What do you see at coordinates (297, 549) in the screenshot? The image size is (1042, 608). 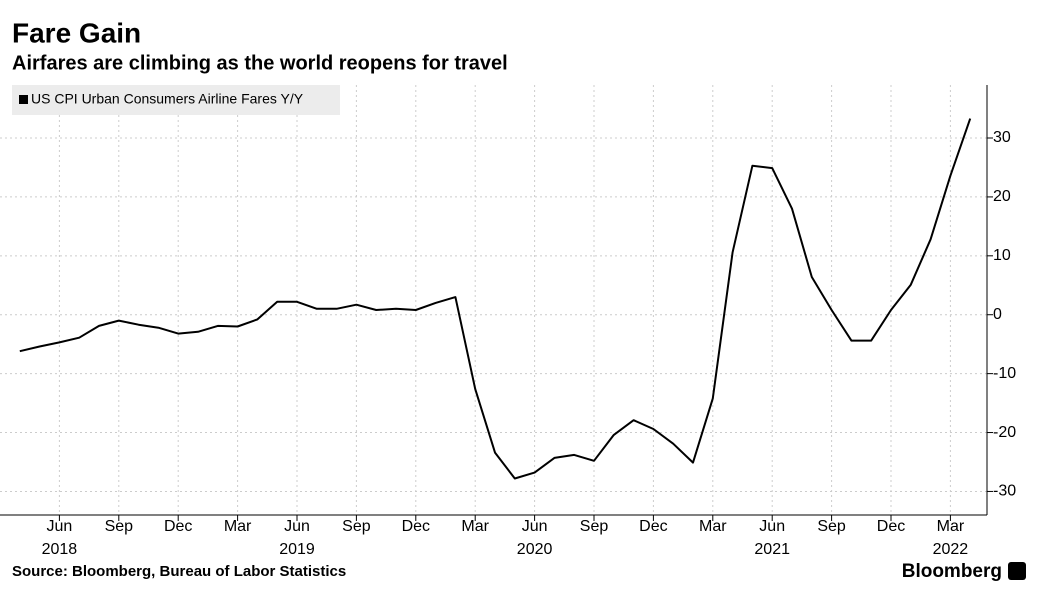 I see `x-year-label: 2019` at bounding box center [297, 549].